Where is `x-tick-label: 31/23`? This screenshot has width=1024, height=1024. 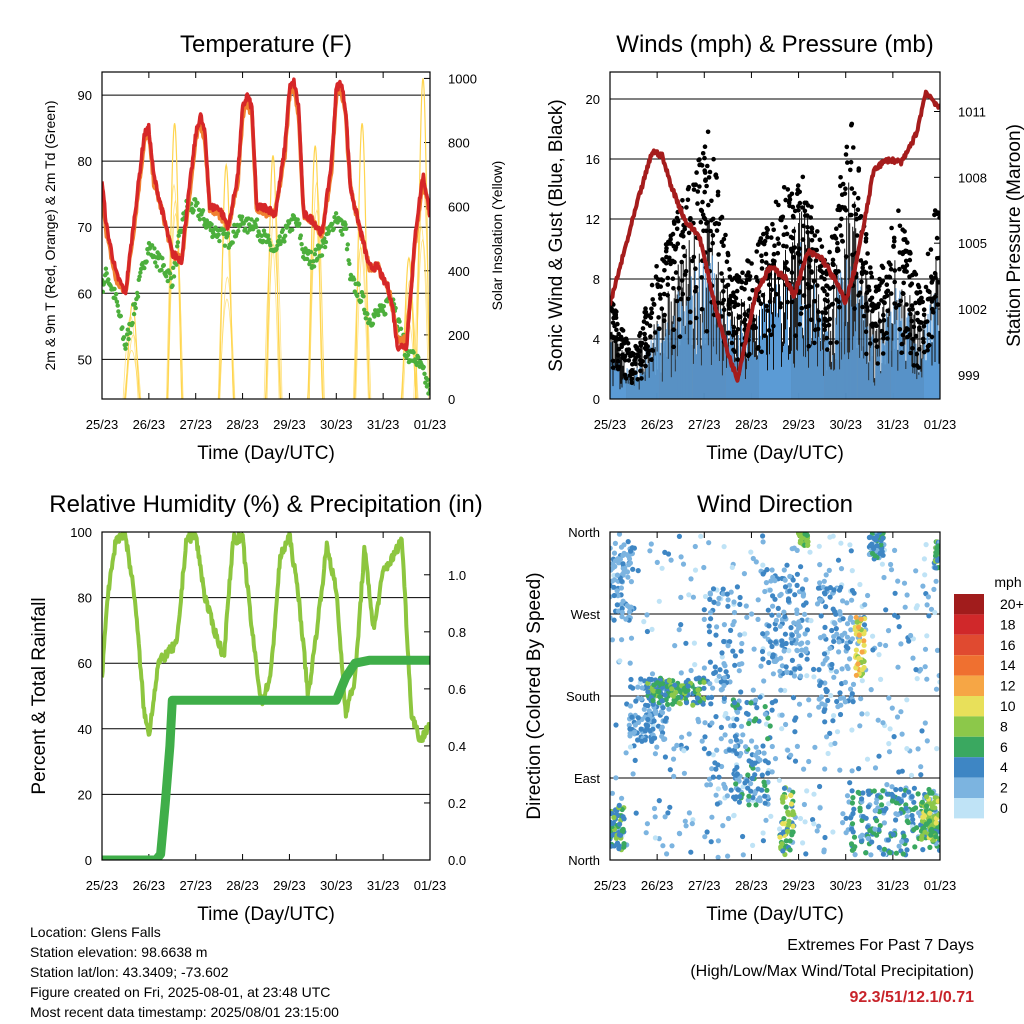 x-tick-label: 31/23 is located at coordinates (383, 424).